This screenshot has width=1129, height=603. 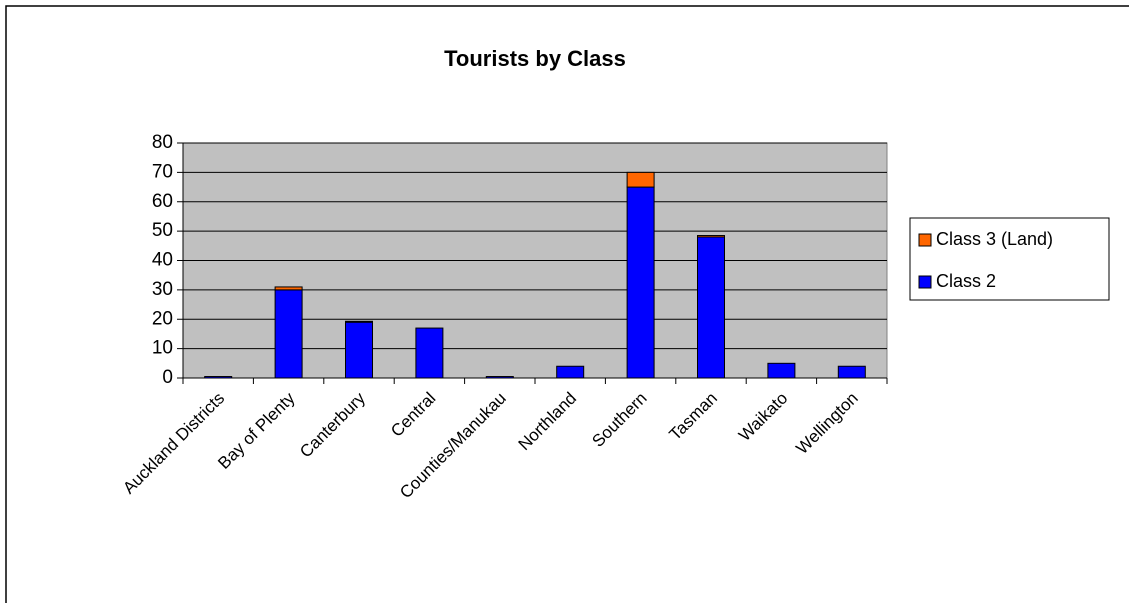 What do you see at coordinates (1009, 259) in the screenshot?
I see `legend-box` at bounding box center [1009, 259].